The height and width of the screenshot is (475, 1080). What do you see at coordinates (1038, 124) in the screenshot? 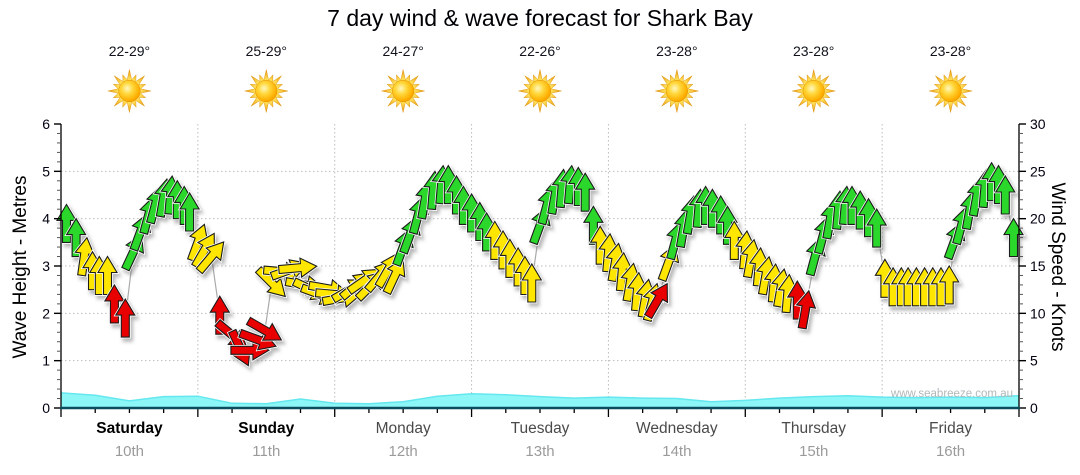
I see `right-axis-tick-label: 30` at bounding box center [1038, 124].